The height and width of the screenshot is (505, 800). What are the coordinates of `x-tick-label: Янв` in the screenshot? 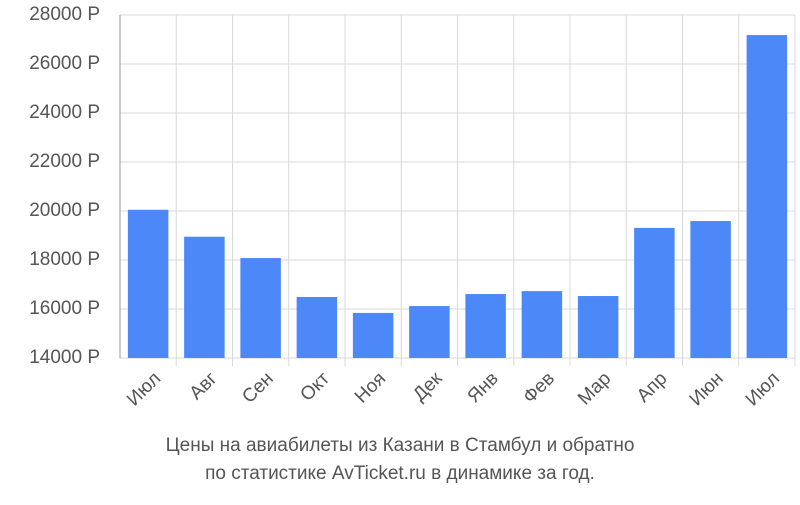 It's located at (483, 387).